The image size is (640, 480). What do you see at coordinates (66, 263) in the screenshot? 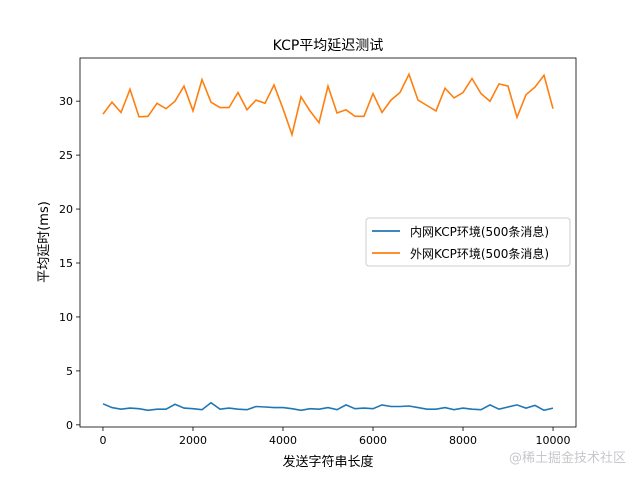
I see `y-tick-label: 15` at bounding box center [66, 263].